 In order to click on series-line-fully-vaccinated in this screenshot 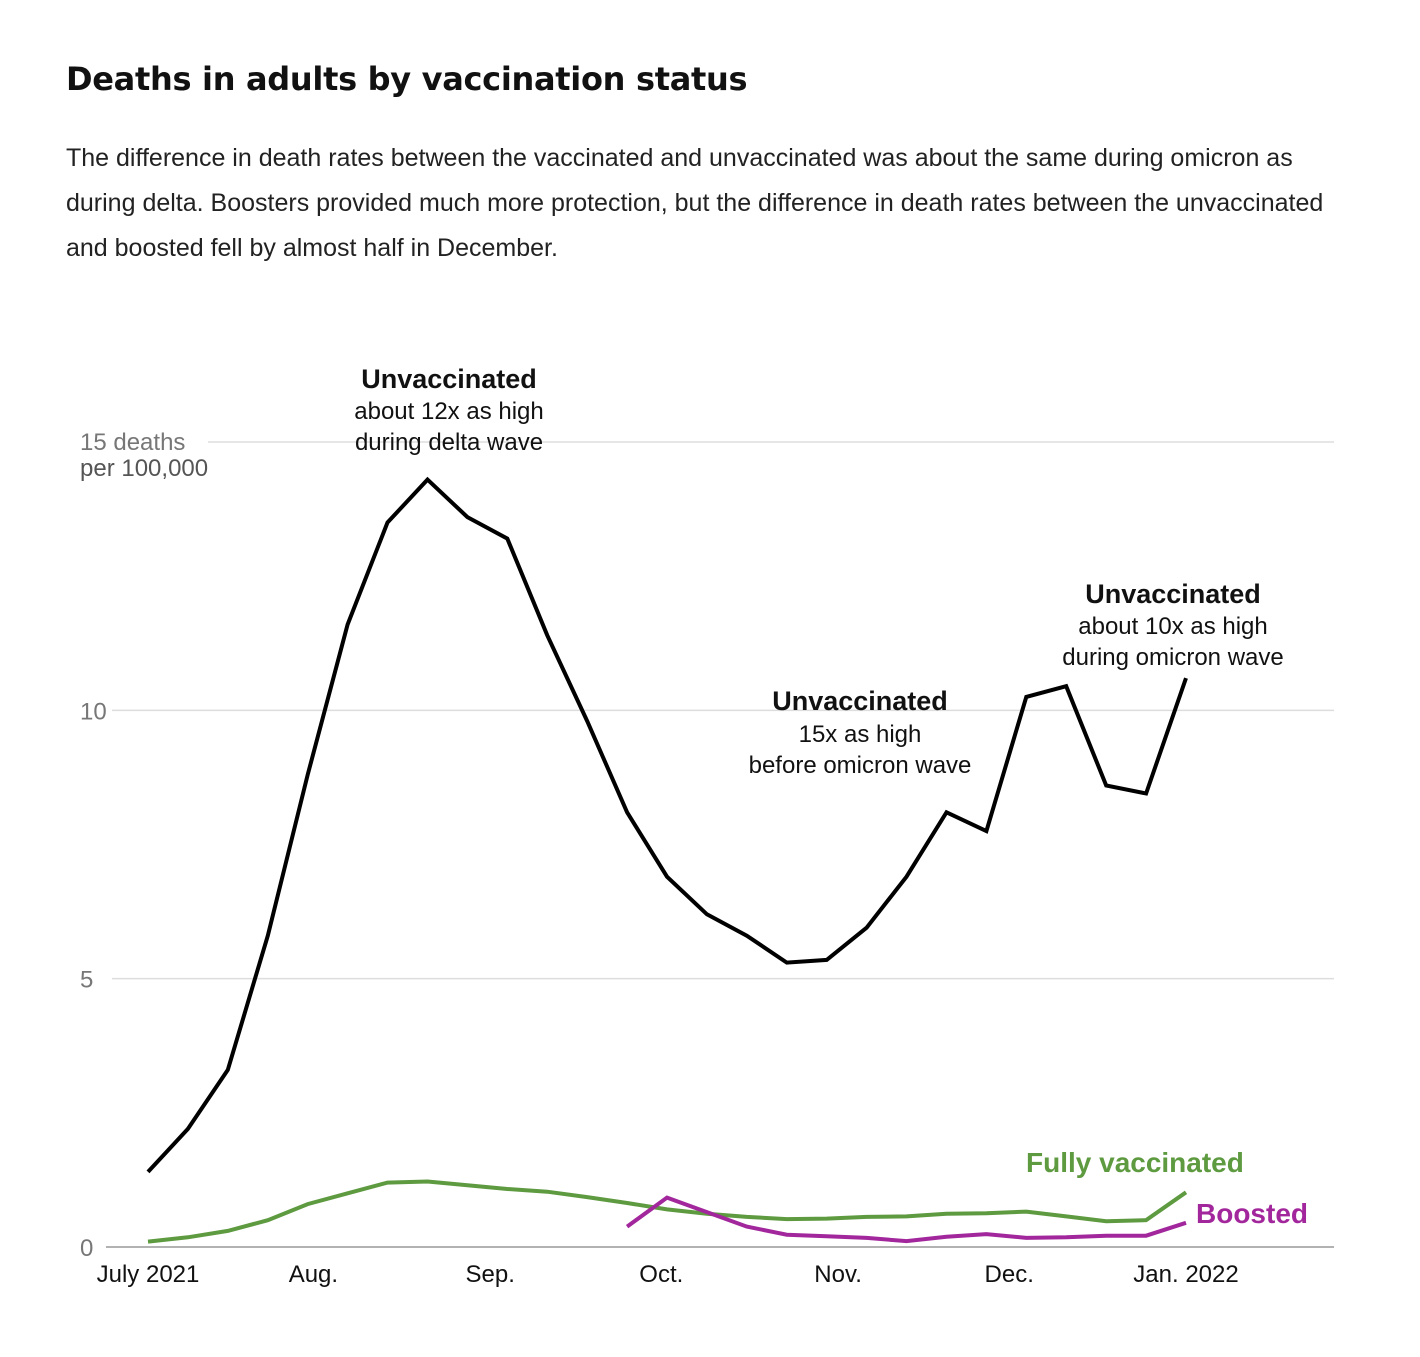, I will do `click(667, 1211)`.